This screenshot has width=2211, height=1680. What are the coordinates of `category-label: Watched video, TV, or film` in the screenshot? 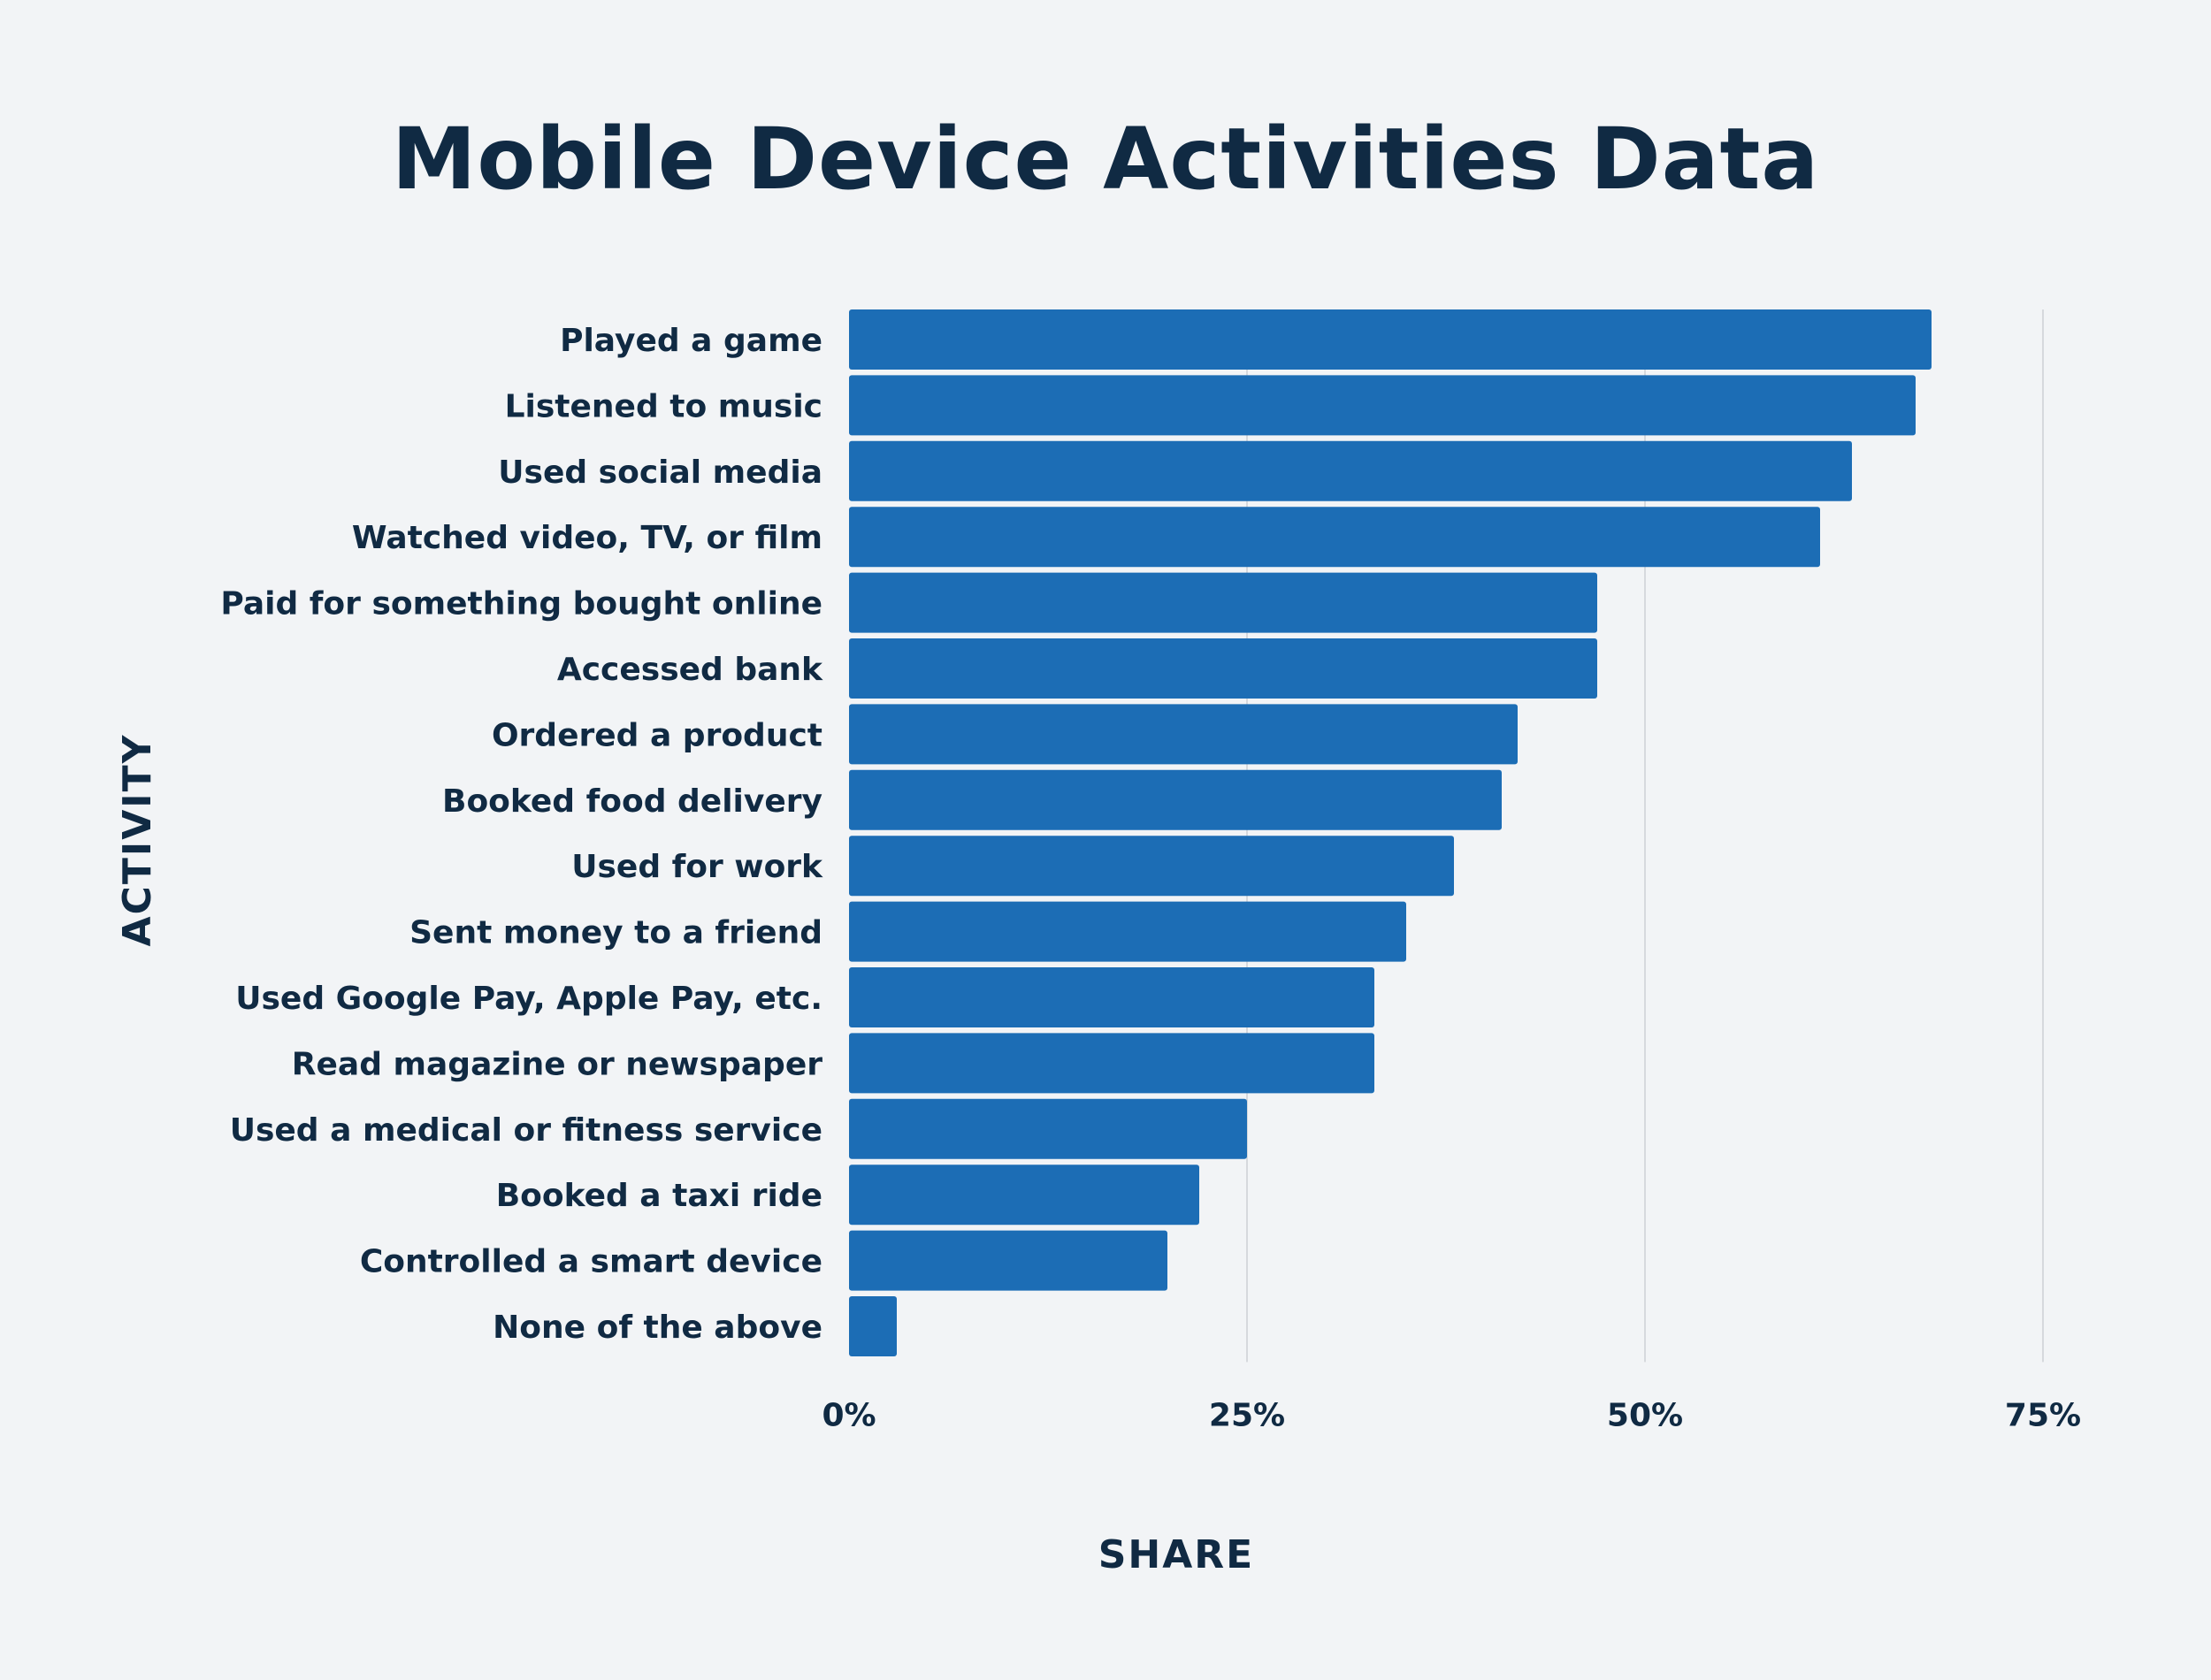 It's located at (587, 538).